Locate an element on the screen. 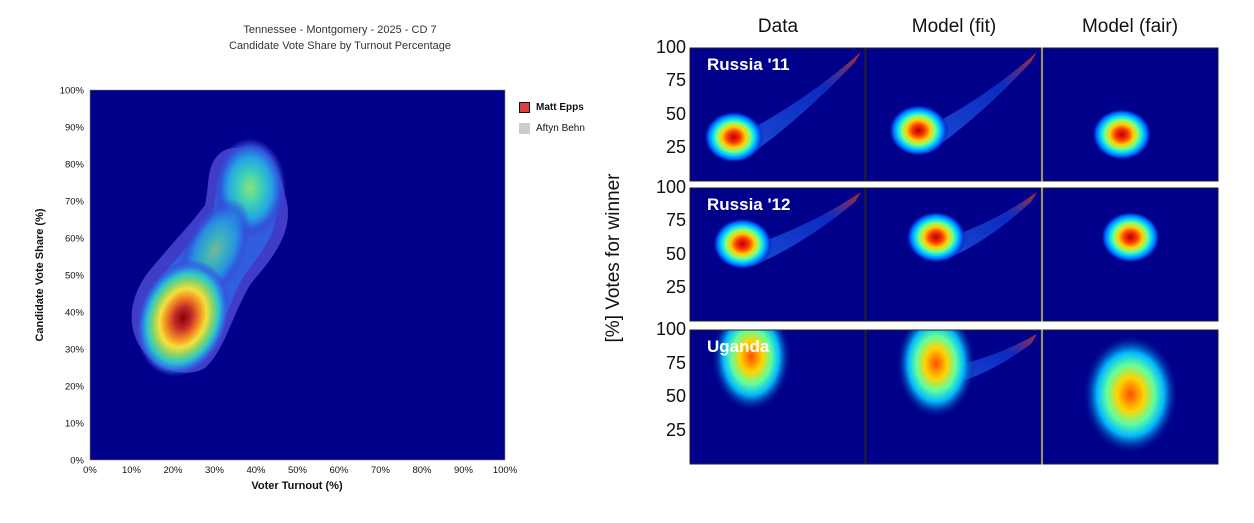 This screenshot has height=523, width=1254. left-y-tick-label: 10% is located at coordinates (75, 424).